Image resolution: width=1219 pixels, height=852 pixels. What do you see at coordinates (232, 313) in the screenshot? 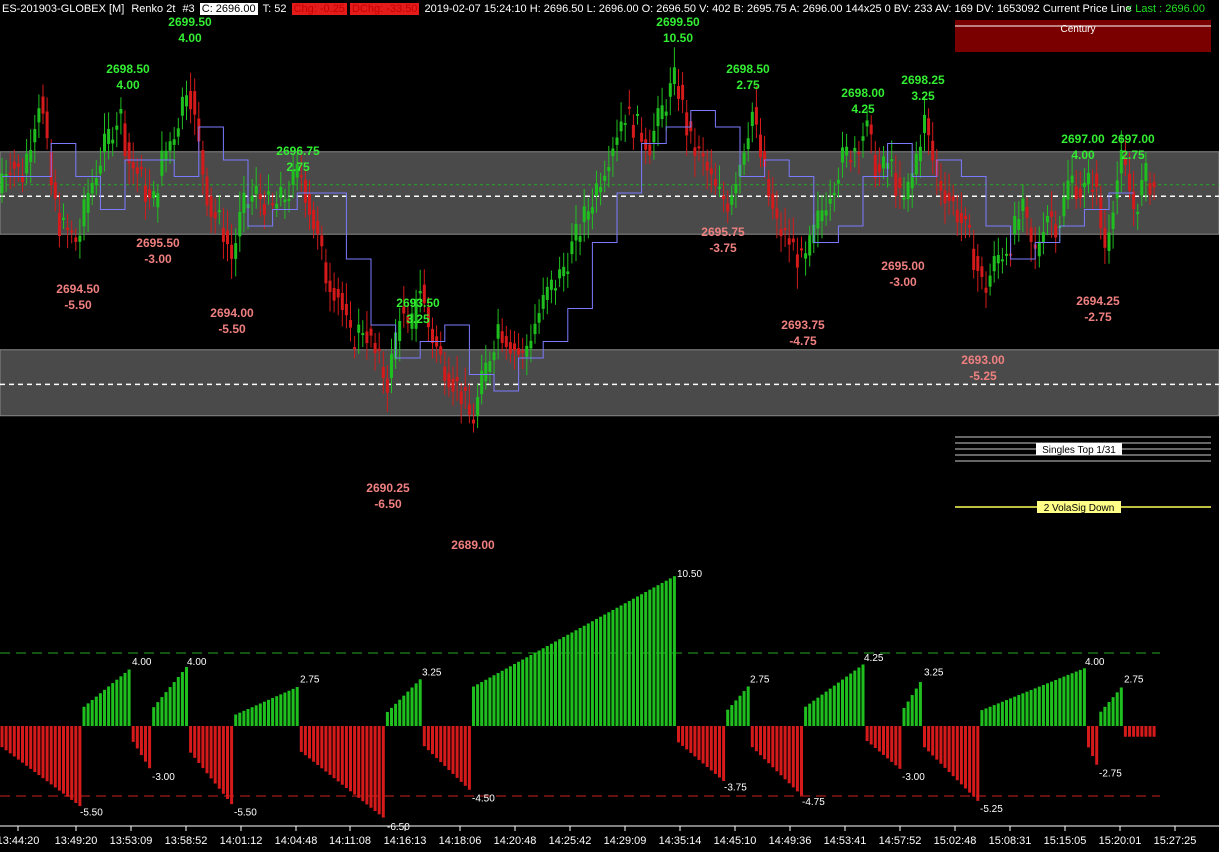
I see `swing-price-label: 2694.00` at bounding box center [232, 313].